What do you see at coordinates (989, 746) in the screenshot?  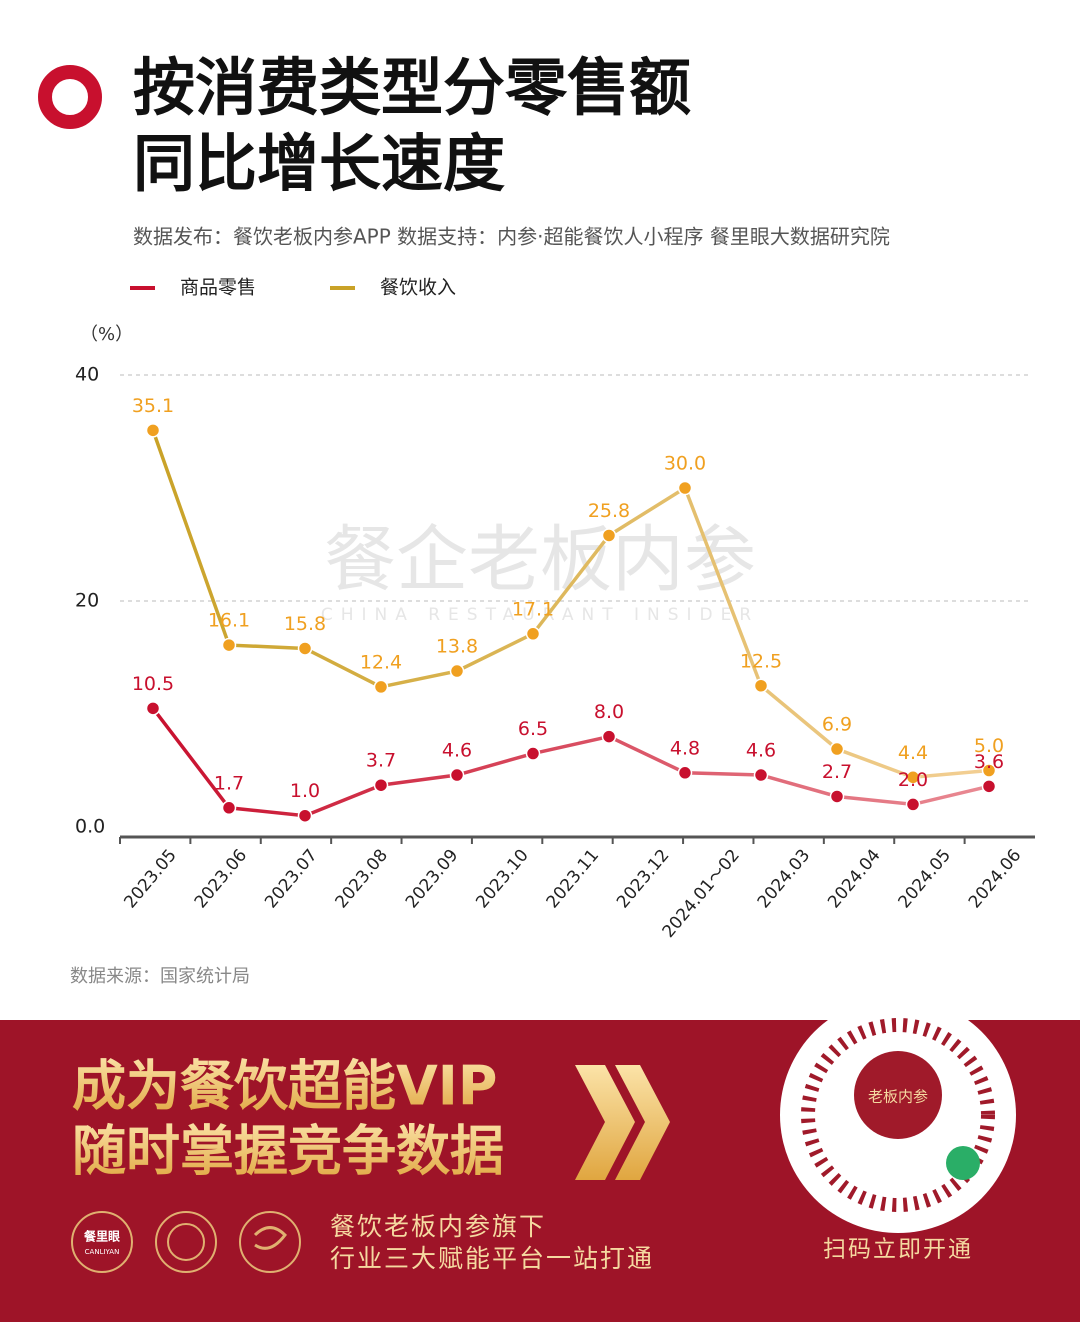 I see `data-label: 5.0` at bounding box center [989, 746].